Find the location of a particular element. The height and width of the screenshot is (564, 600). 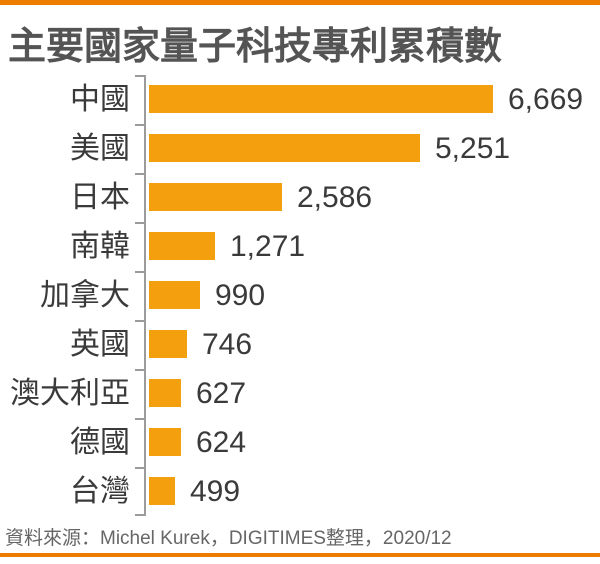

category-label: 南韓 is located at coordinates (100, 246).